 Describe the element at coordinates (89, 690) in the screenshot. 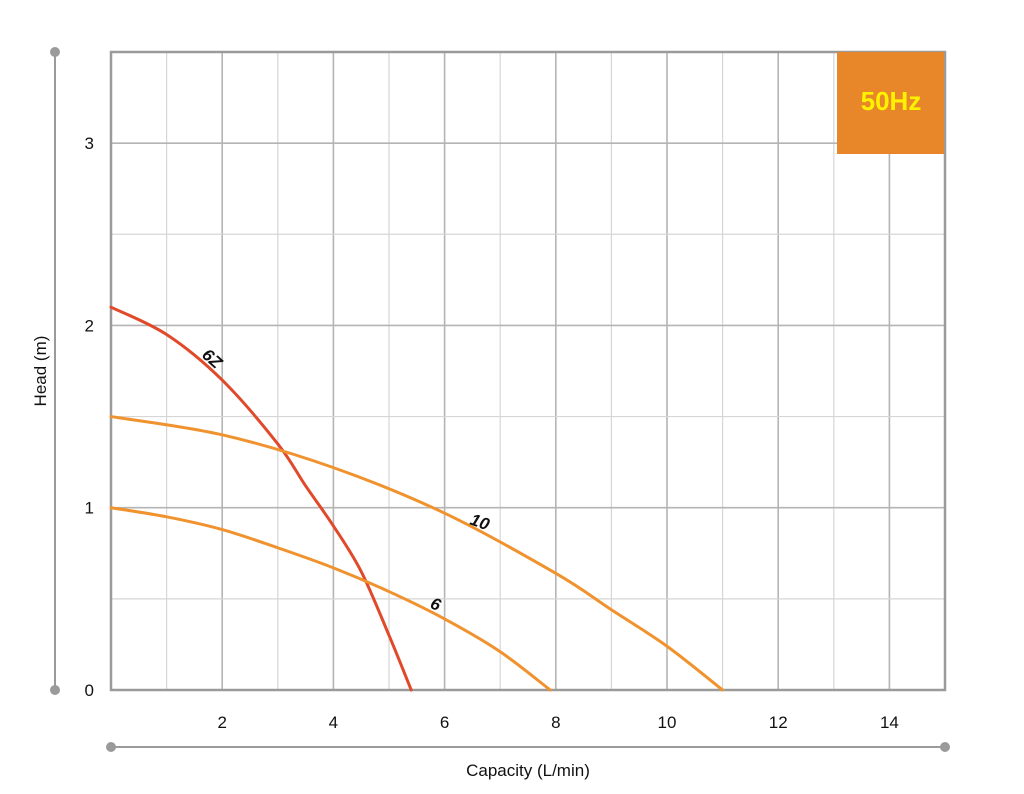

I see `y-tick-label: 0` at that location.